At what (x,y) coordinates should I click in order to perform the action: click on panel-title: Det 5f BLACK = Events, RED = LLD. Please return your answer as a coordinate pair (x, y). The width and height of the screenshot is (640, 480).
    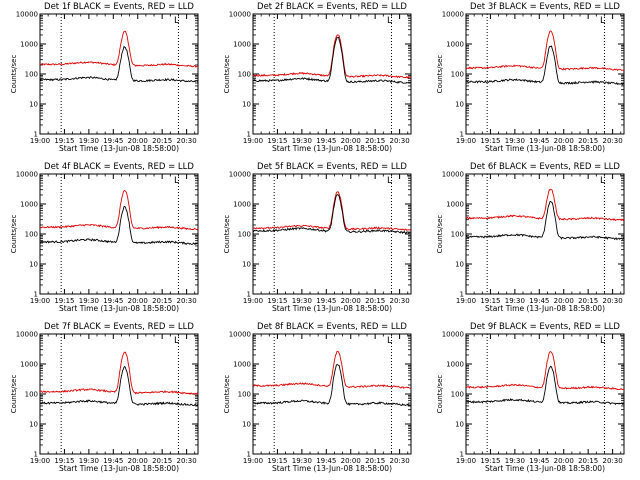
    Looking at the image, I should click on (332, 167).